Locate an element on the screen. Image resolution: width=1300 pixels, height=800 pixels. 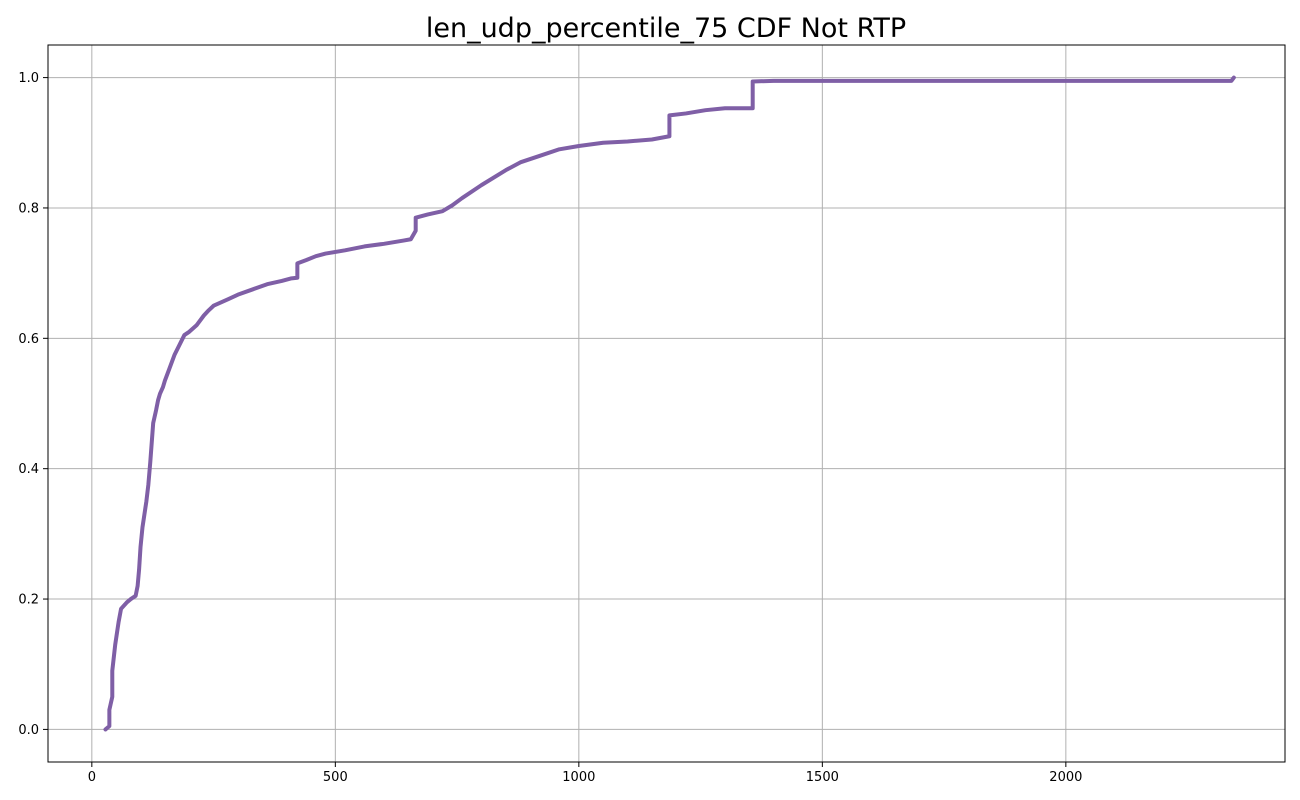
chart-title: len_udp_percentile_75 CDF Not RTP is located at coordinates (666, 28).